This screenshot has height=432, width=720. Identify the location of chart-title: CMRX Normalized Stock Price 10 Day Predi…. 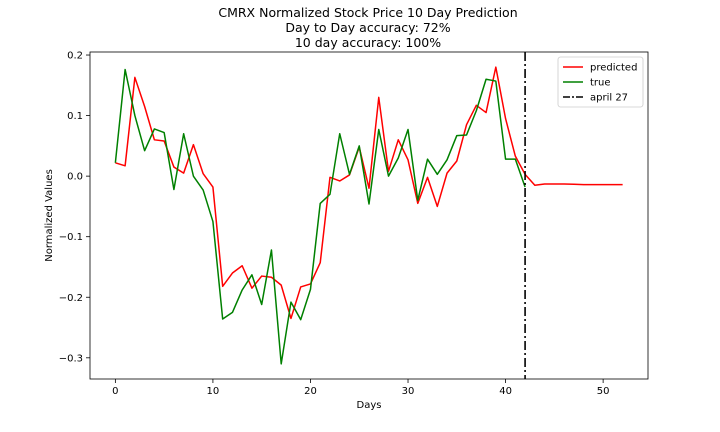
(367, 27).